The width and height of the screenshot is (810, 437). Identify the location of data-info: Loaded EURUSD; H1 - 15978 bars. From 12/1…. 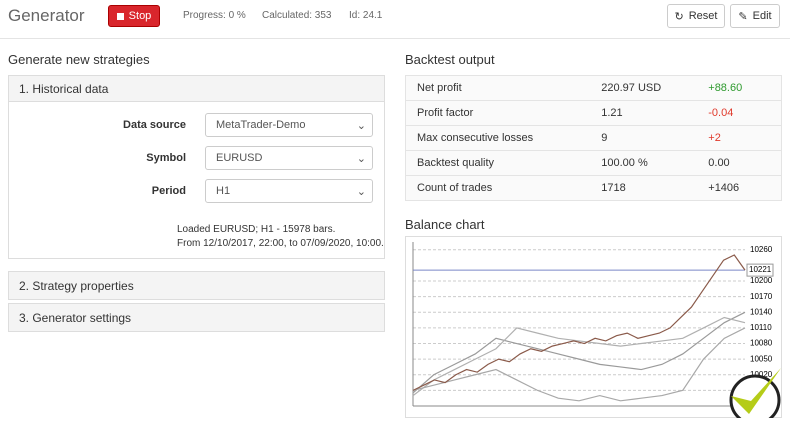
(280, 237).